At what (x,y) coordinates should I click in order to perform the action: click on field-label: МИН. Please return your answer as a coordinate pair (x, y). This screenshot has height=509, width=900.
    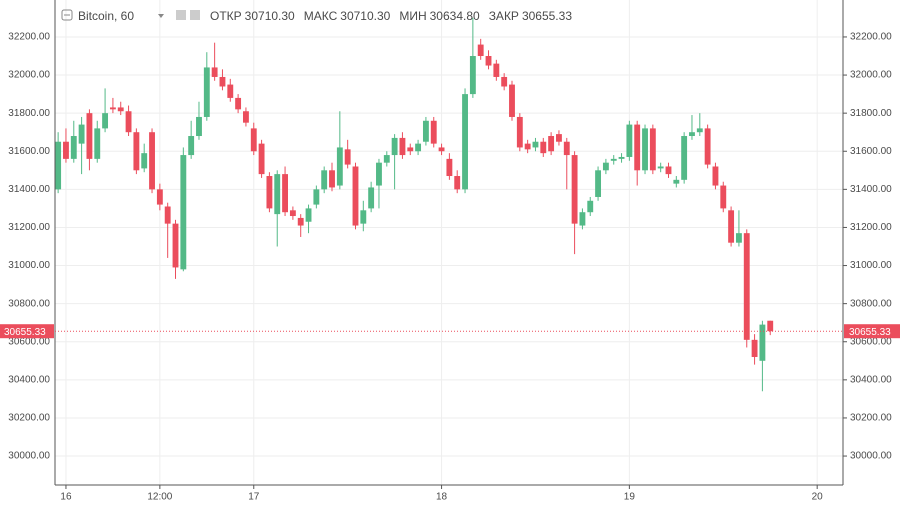
    Looking at the image, I should click on (412, 16).